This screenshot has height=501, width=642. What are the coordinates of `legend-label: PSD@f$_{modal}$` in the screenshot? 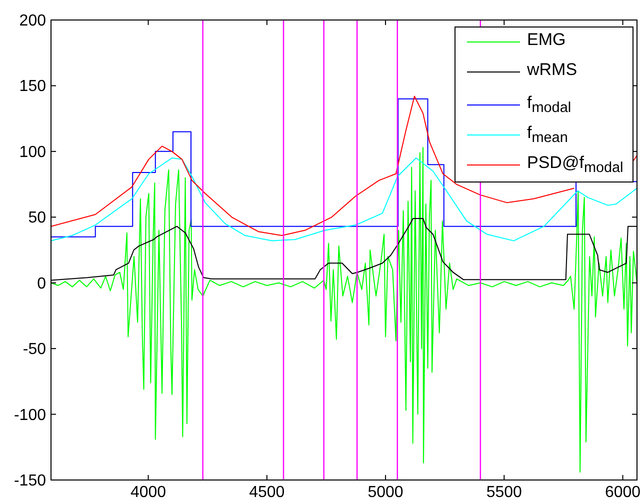 It's located at (575, 164).